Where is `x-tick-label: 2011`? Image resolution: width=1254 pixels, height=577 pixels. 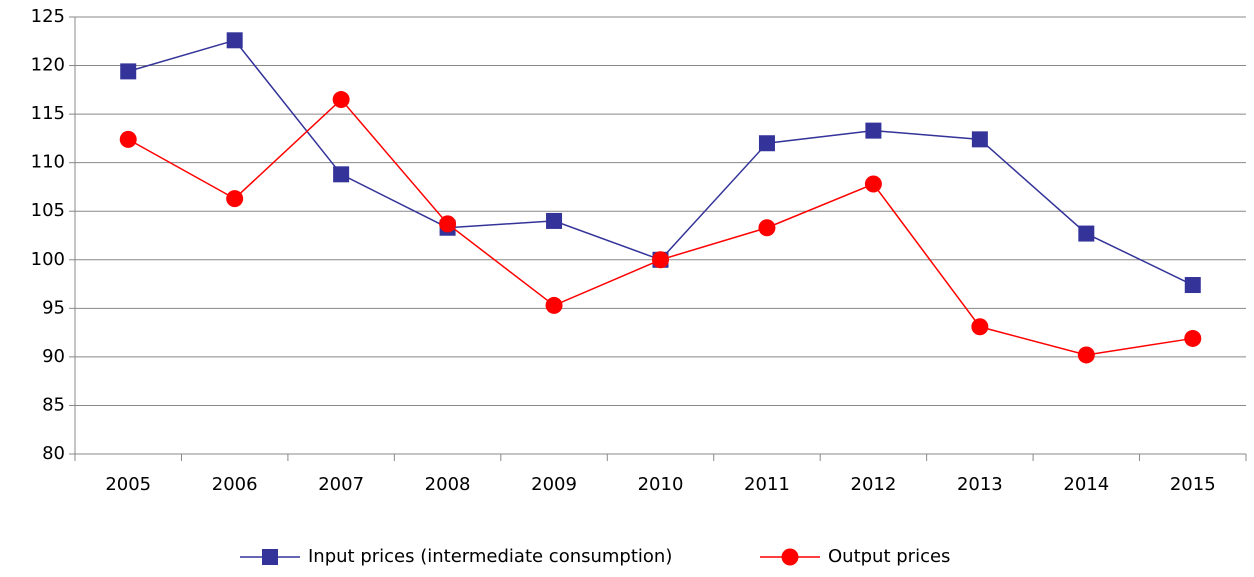 x-tick-label: 2011 is located at coordinates (767, 484).